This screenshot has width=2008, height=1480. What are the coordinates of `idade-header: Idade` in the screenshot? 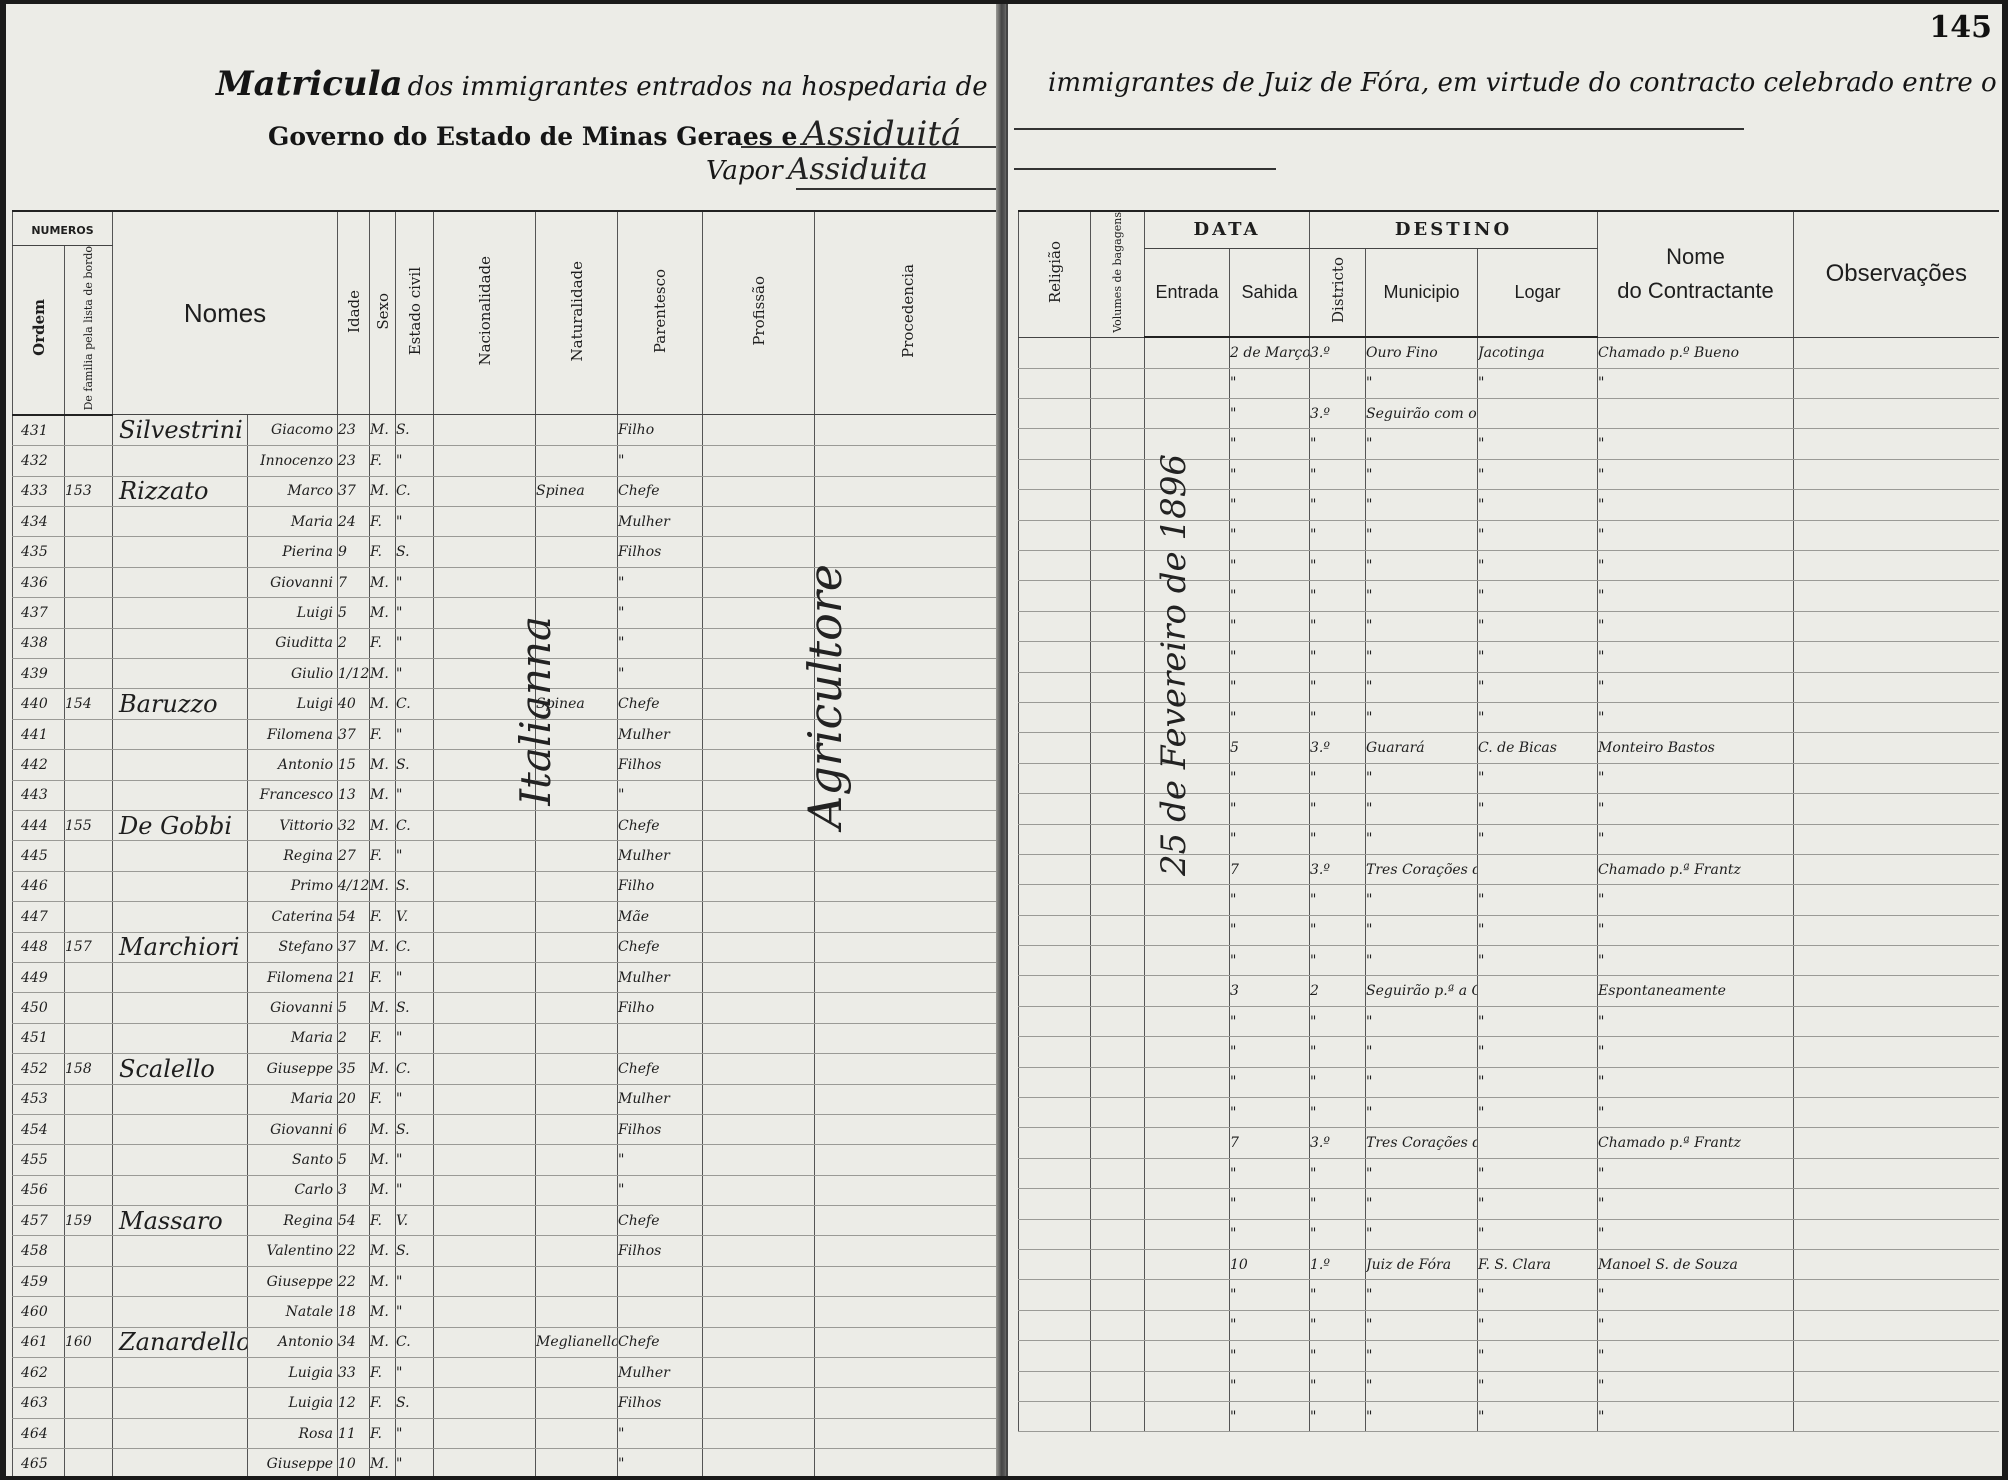 It's located at (353, 313).